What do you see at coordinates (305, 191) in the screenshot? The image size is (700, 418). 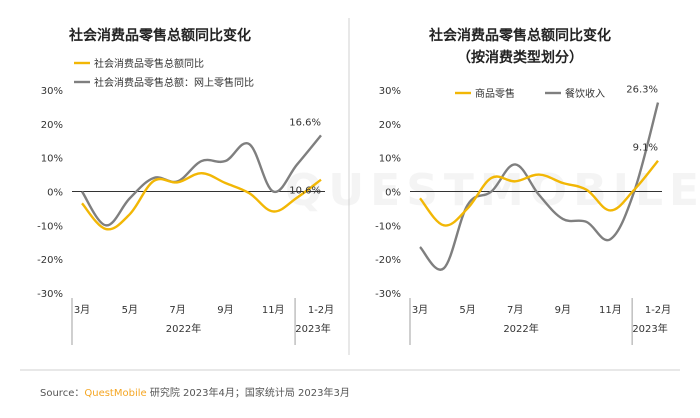 I see `data-label: 10.6%` at bounding box center [305, 191].